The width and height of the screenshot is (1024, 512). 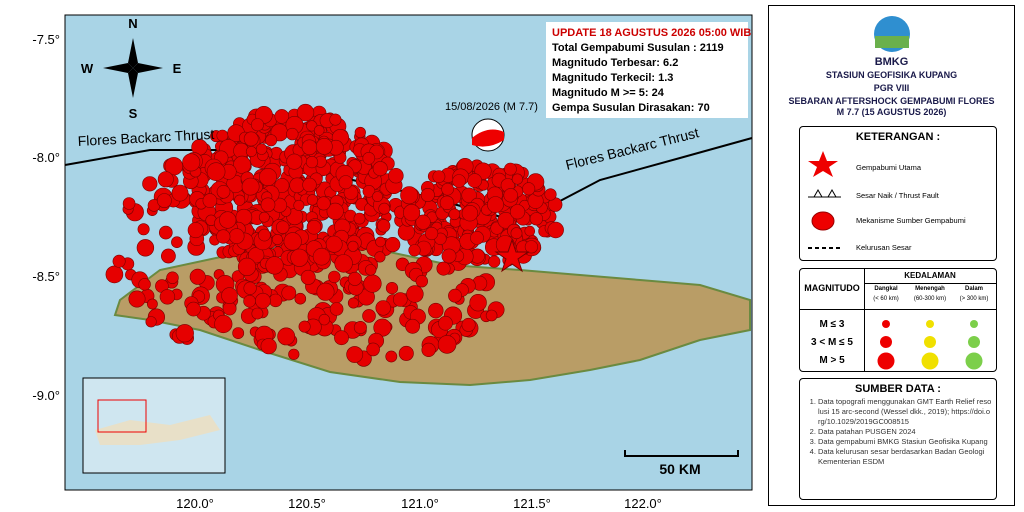 I want to click on info-line: Total Gempabumi Susulan : 2119, so click(x=638, y=48).